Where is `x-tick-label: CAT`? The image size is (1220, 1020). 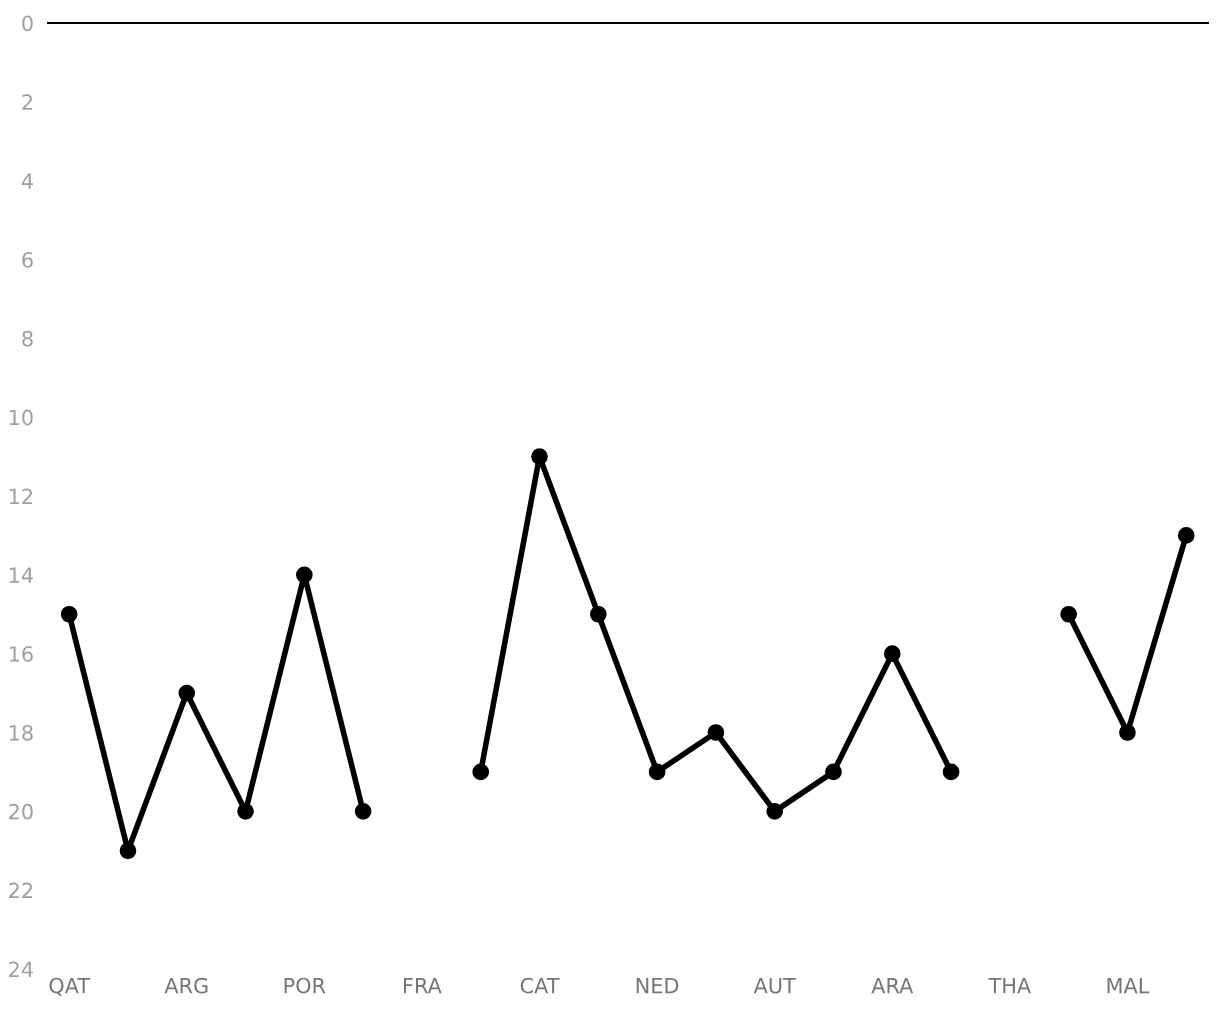 x-tick-label: CAT is located at coordinates (540, 985).